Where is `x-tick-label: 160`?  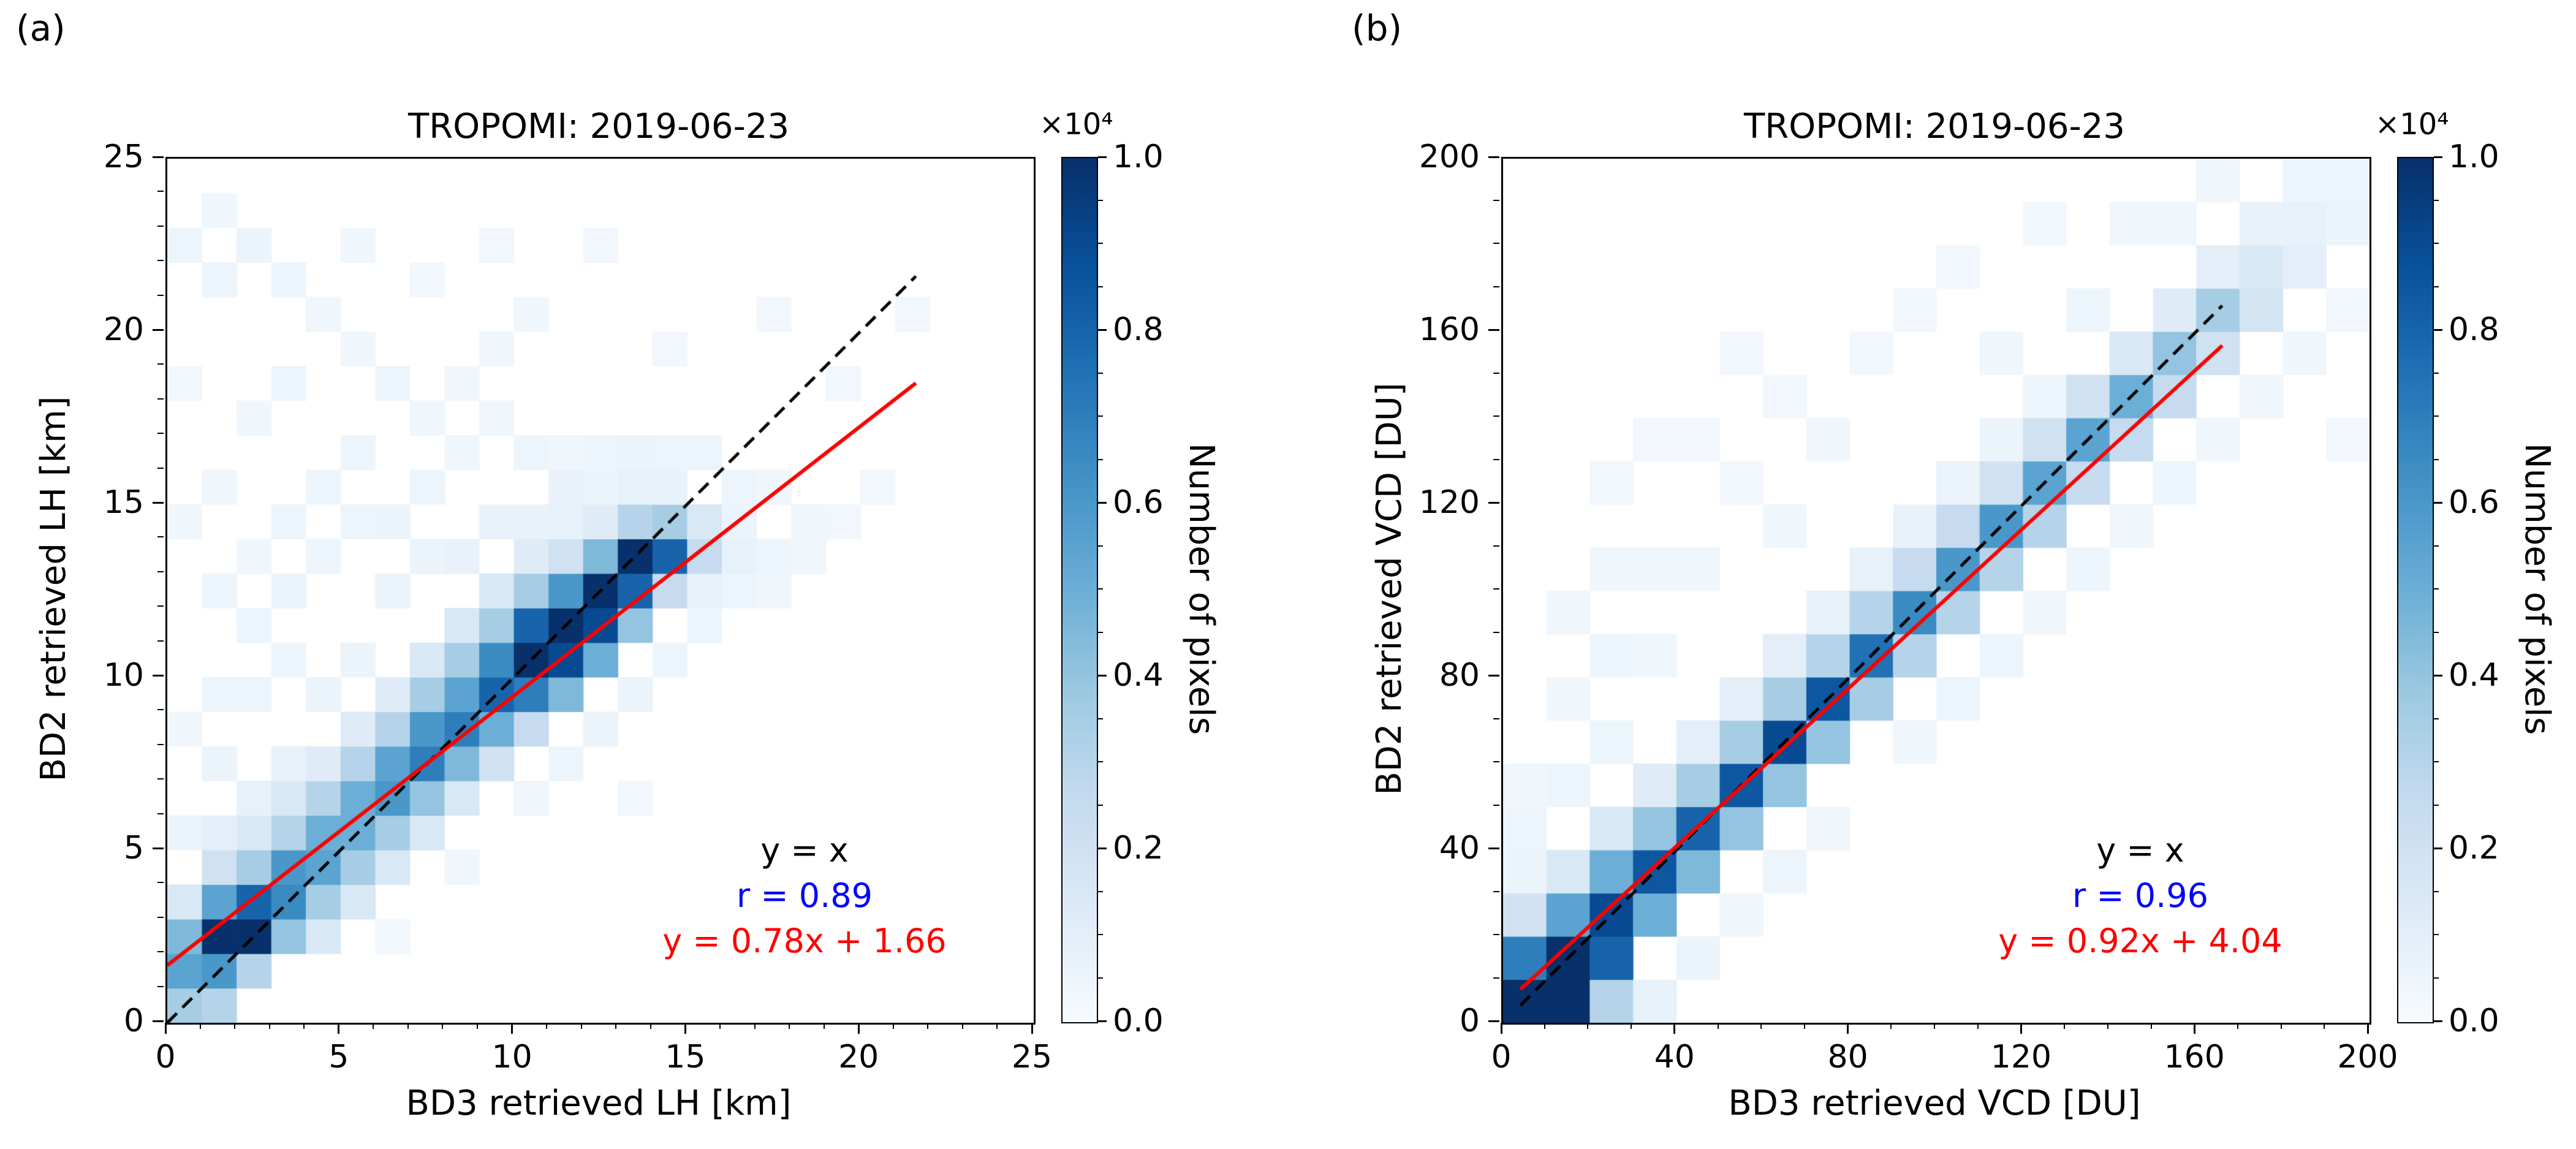
x-tick-label: 160 is located at coordinates (2194, 1057).